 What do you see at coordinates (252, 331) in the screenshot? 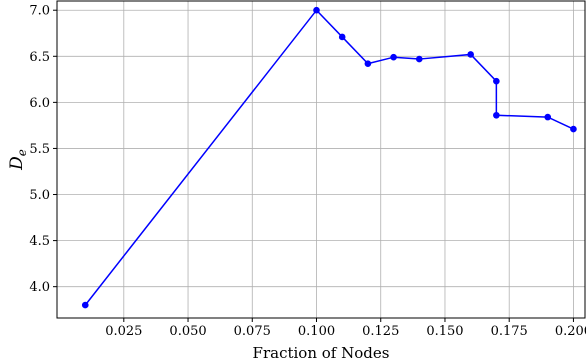
I see `x-tick-label: 0.075` at bounding box center [252, 331].